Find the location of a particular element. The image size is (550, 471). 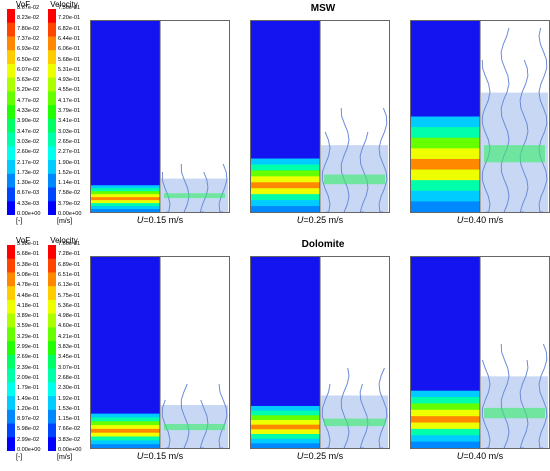

colorbar-tick-label: 2.17e-02 is located at coordinates (28, 162).